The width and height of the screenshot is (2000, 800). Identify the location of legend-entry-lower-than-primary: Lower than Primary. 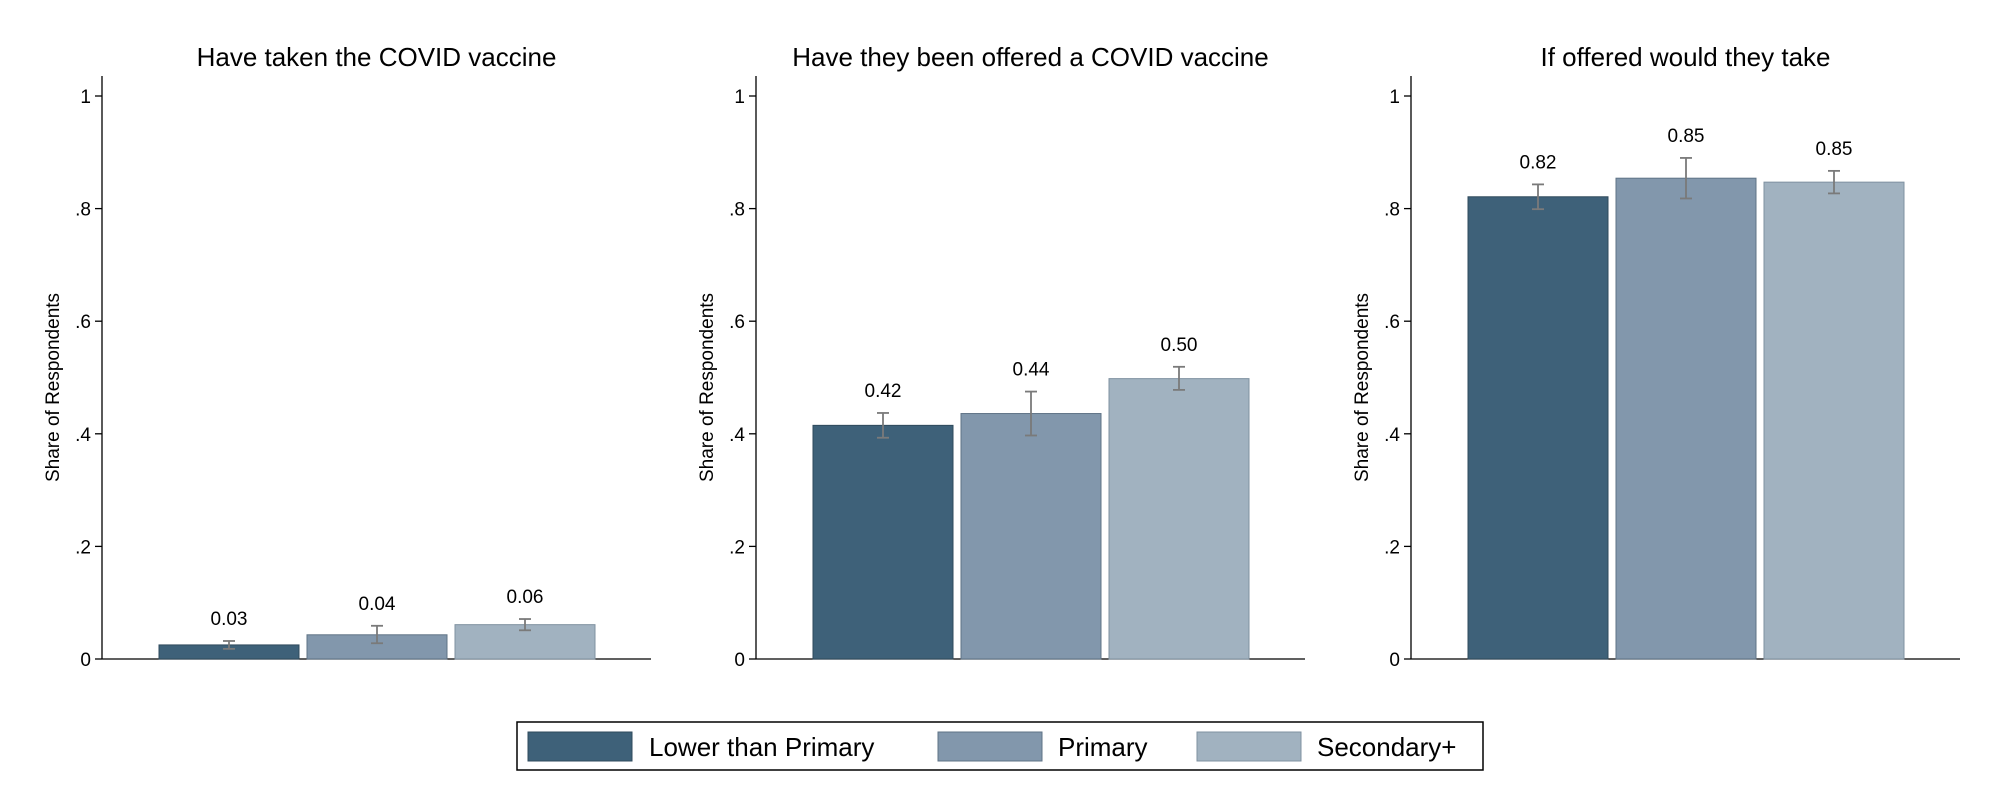
(700, 746).